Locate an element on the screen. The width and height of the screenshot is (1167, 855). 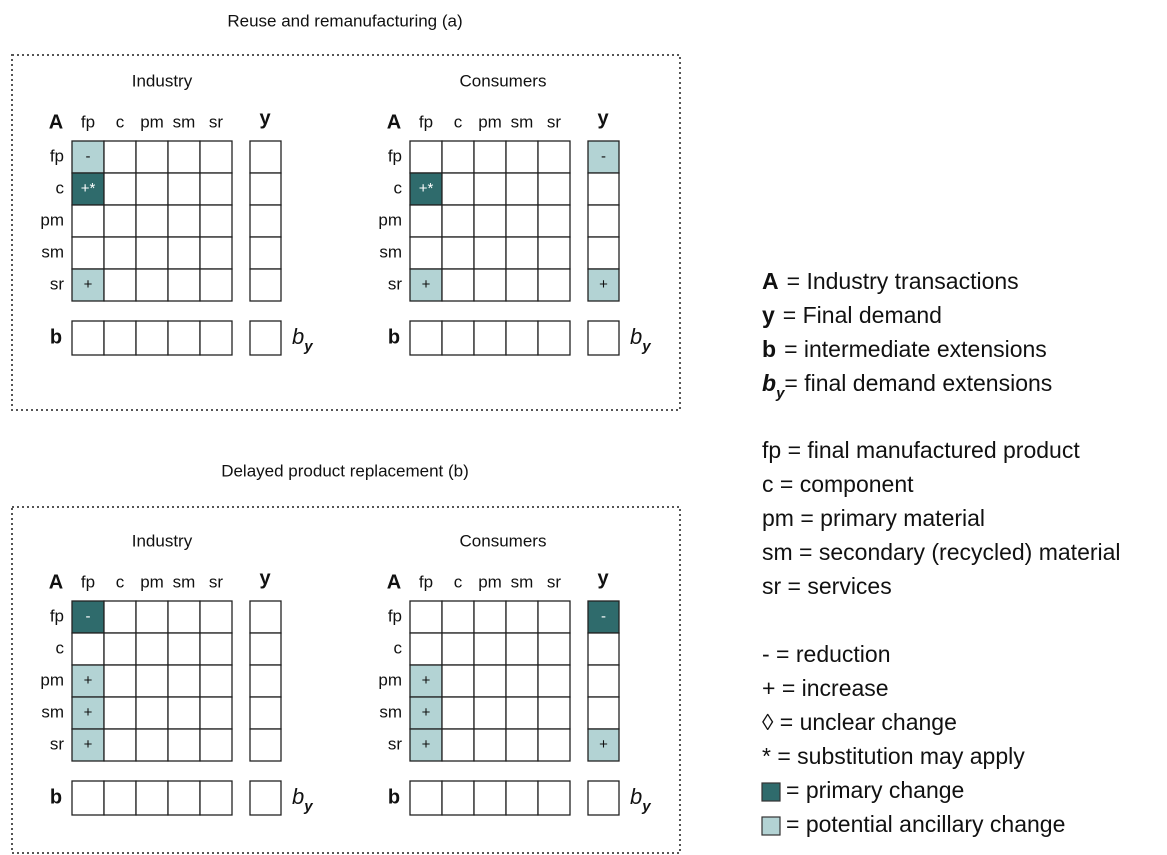
legend-text: = primary change is located at coordinates (875, 790).